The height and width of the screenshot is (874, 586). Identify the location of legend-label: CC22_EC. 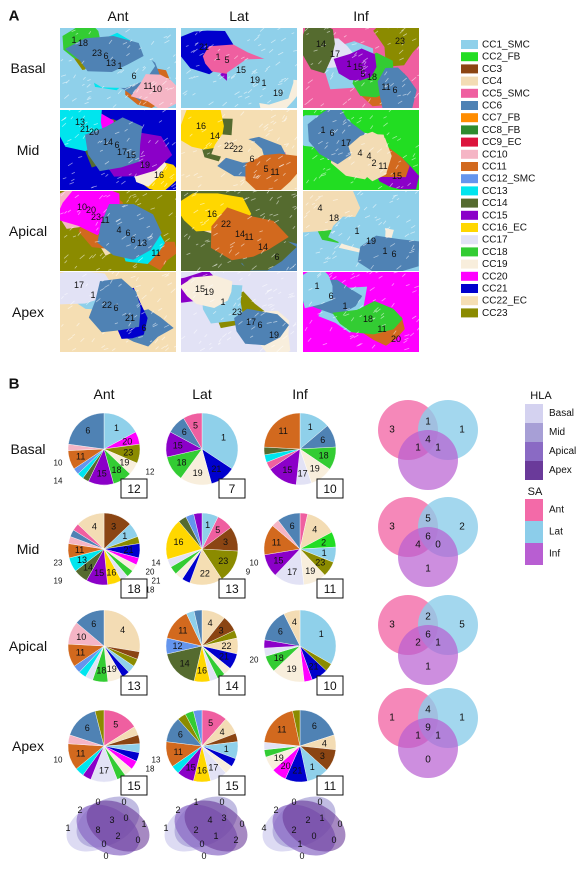
(504, 301).